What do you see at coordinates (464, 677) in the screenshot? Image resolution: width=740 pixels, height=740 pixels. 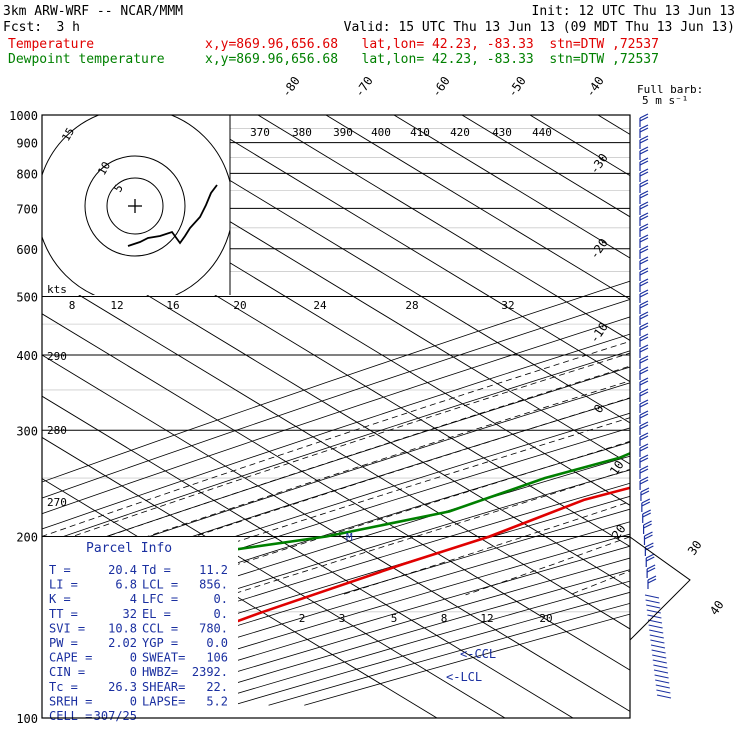 I see `lcl-annotation: <-LCL` at bounding box center [464, 677].